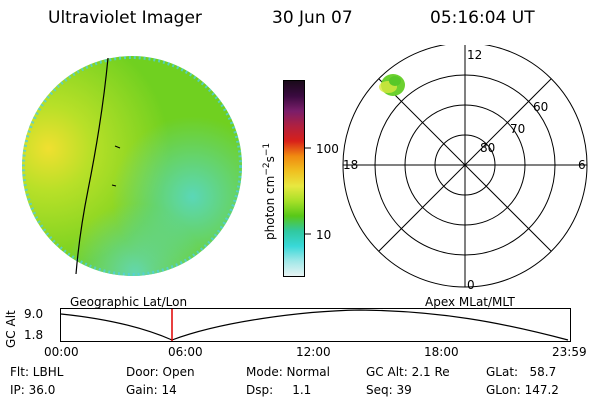 The height and width of the screenshot is (400, 600). Describe the element at coordinates (487, 148) in the screenshot. I see `lat-label-80: 80` at that location.